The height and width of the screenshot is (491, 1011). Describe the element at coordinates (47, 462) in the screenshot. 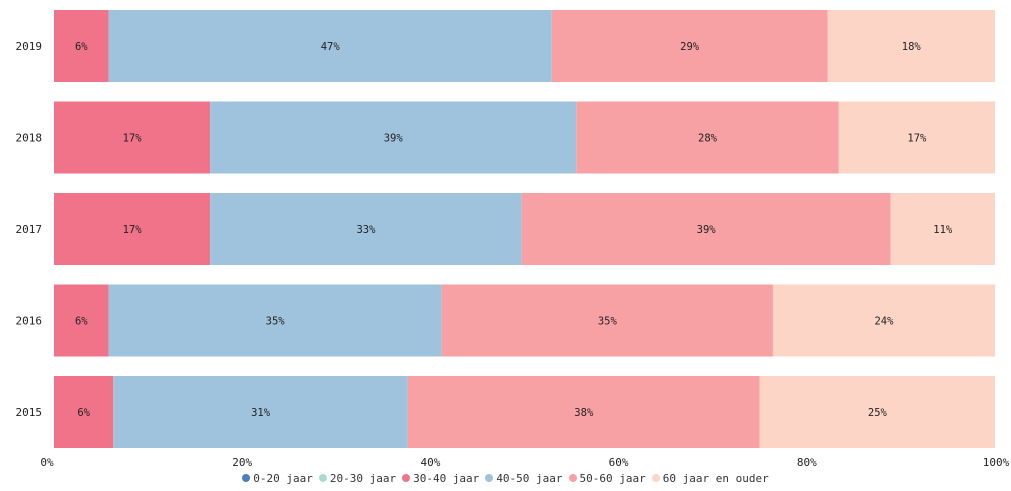

I see `x-tick-label: 0%` at that location.